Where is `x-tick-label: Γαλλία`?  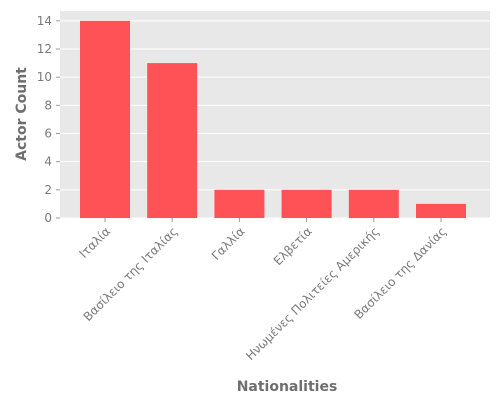
x-tick-label: Γαλλία is located at coordinates (228, 243).